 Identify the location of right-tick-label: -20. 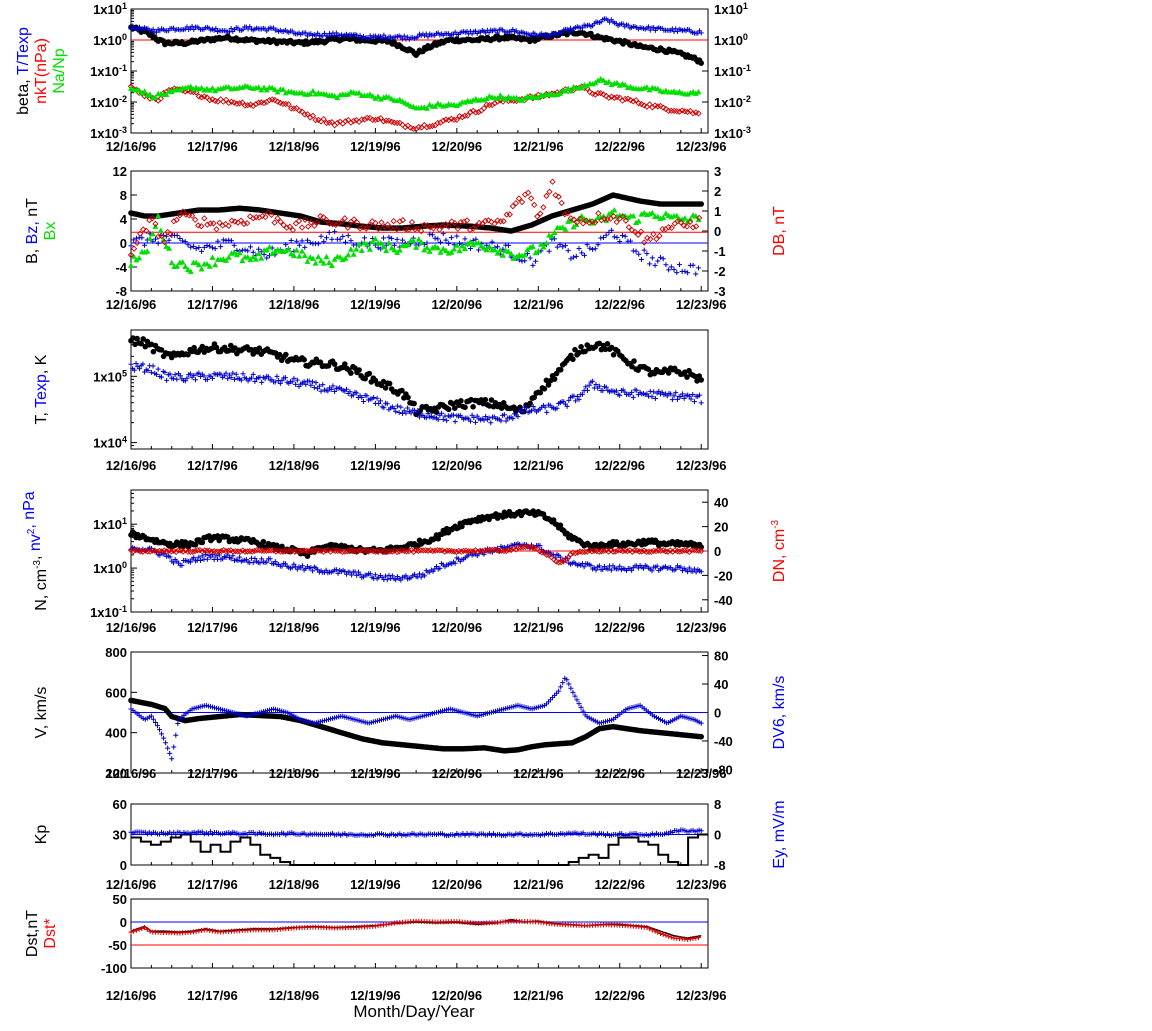
(723, 575).